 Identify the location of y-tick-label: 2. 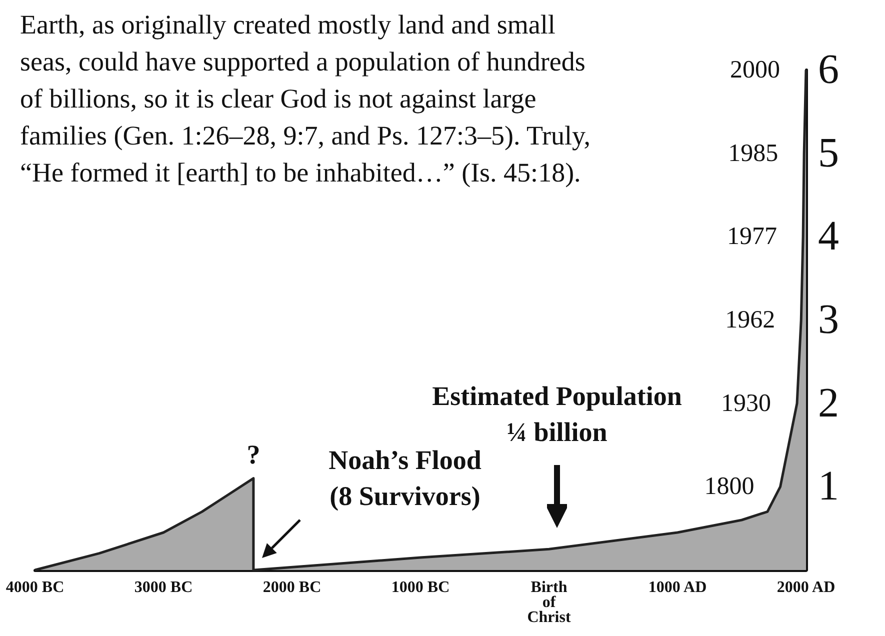
(828, 403).